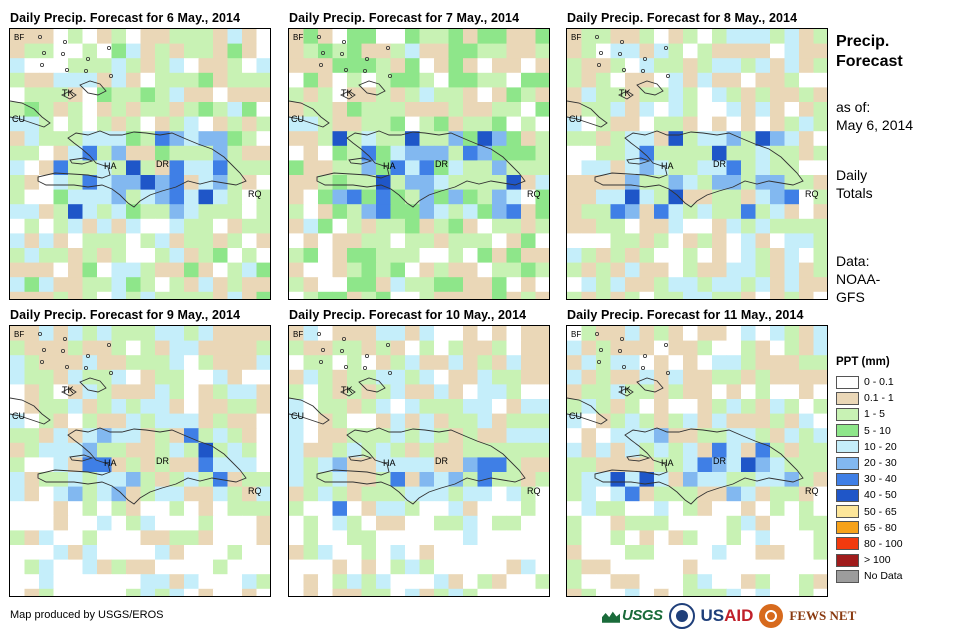 Image resolution: width=970 pixels, height=635 pixels. Describe the element at coordinates (869, 495) in the screenshot. I see `legend-item: 40 - 50` at that location.